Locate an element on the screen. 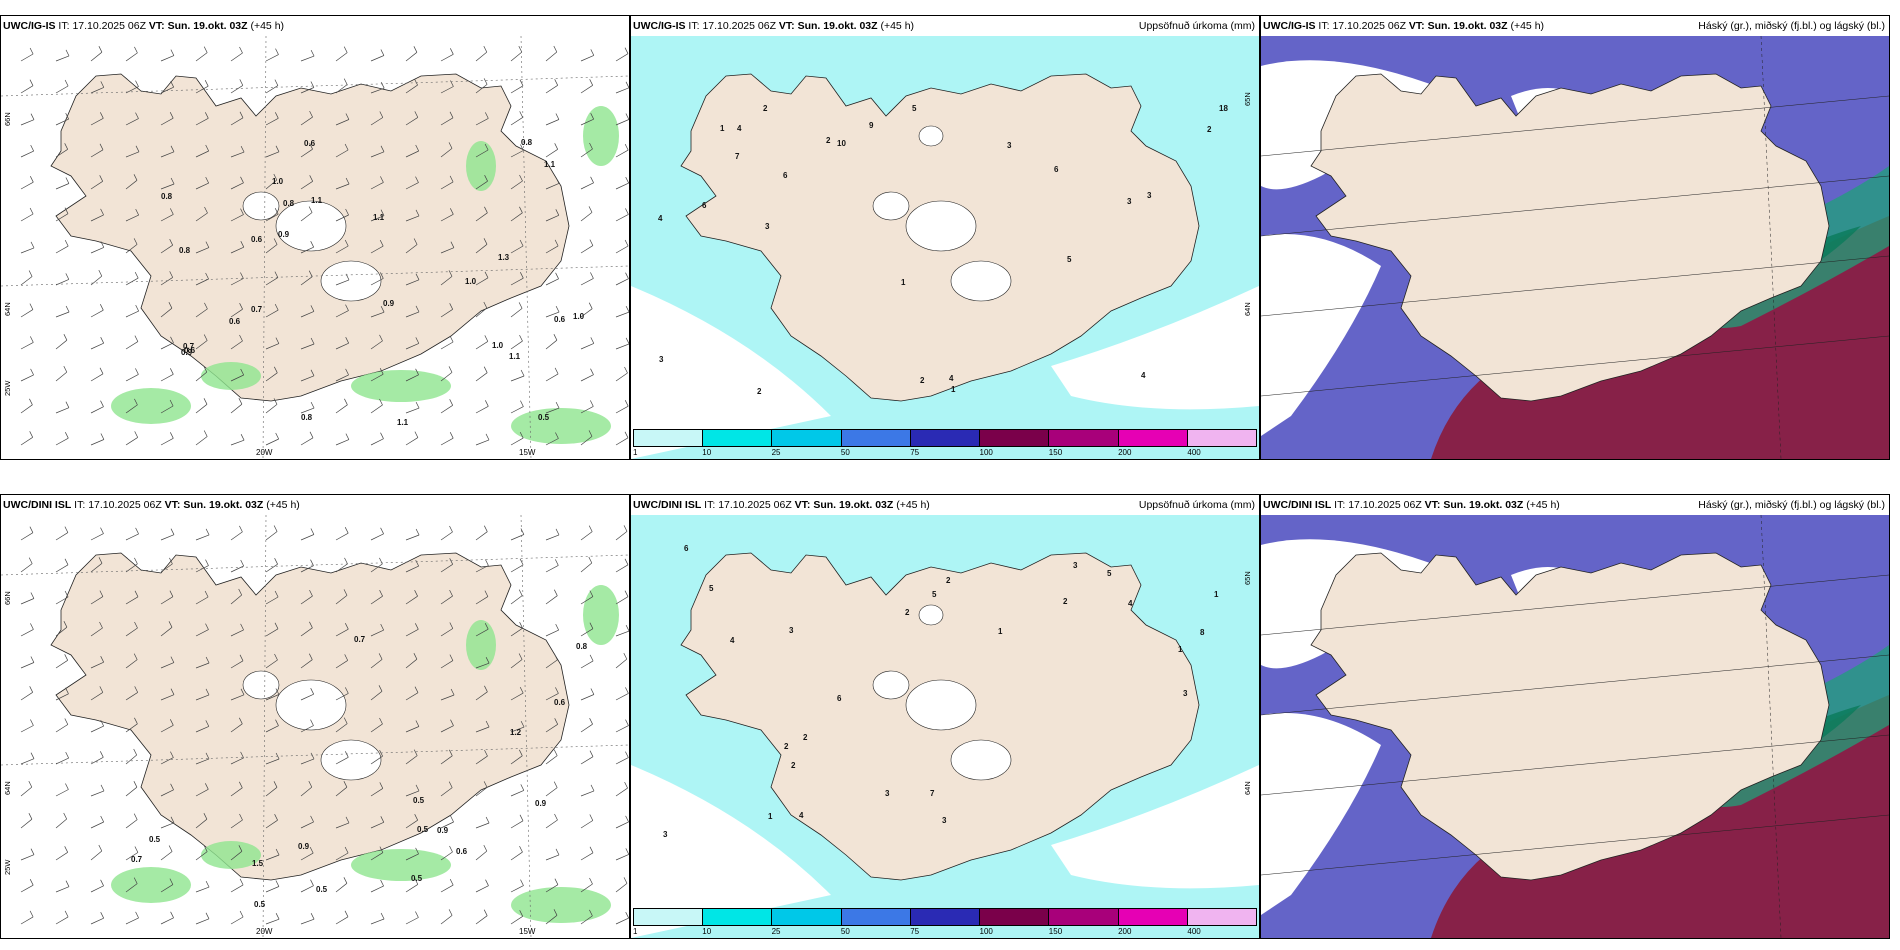 Image resolution: width=1900 pixels, height=950 pixels. precip-value: 6 is located at coordinates (704, 205).